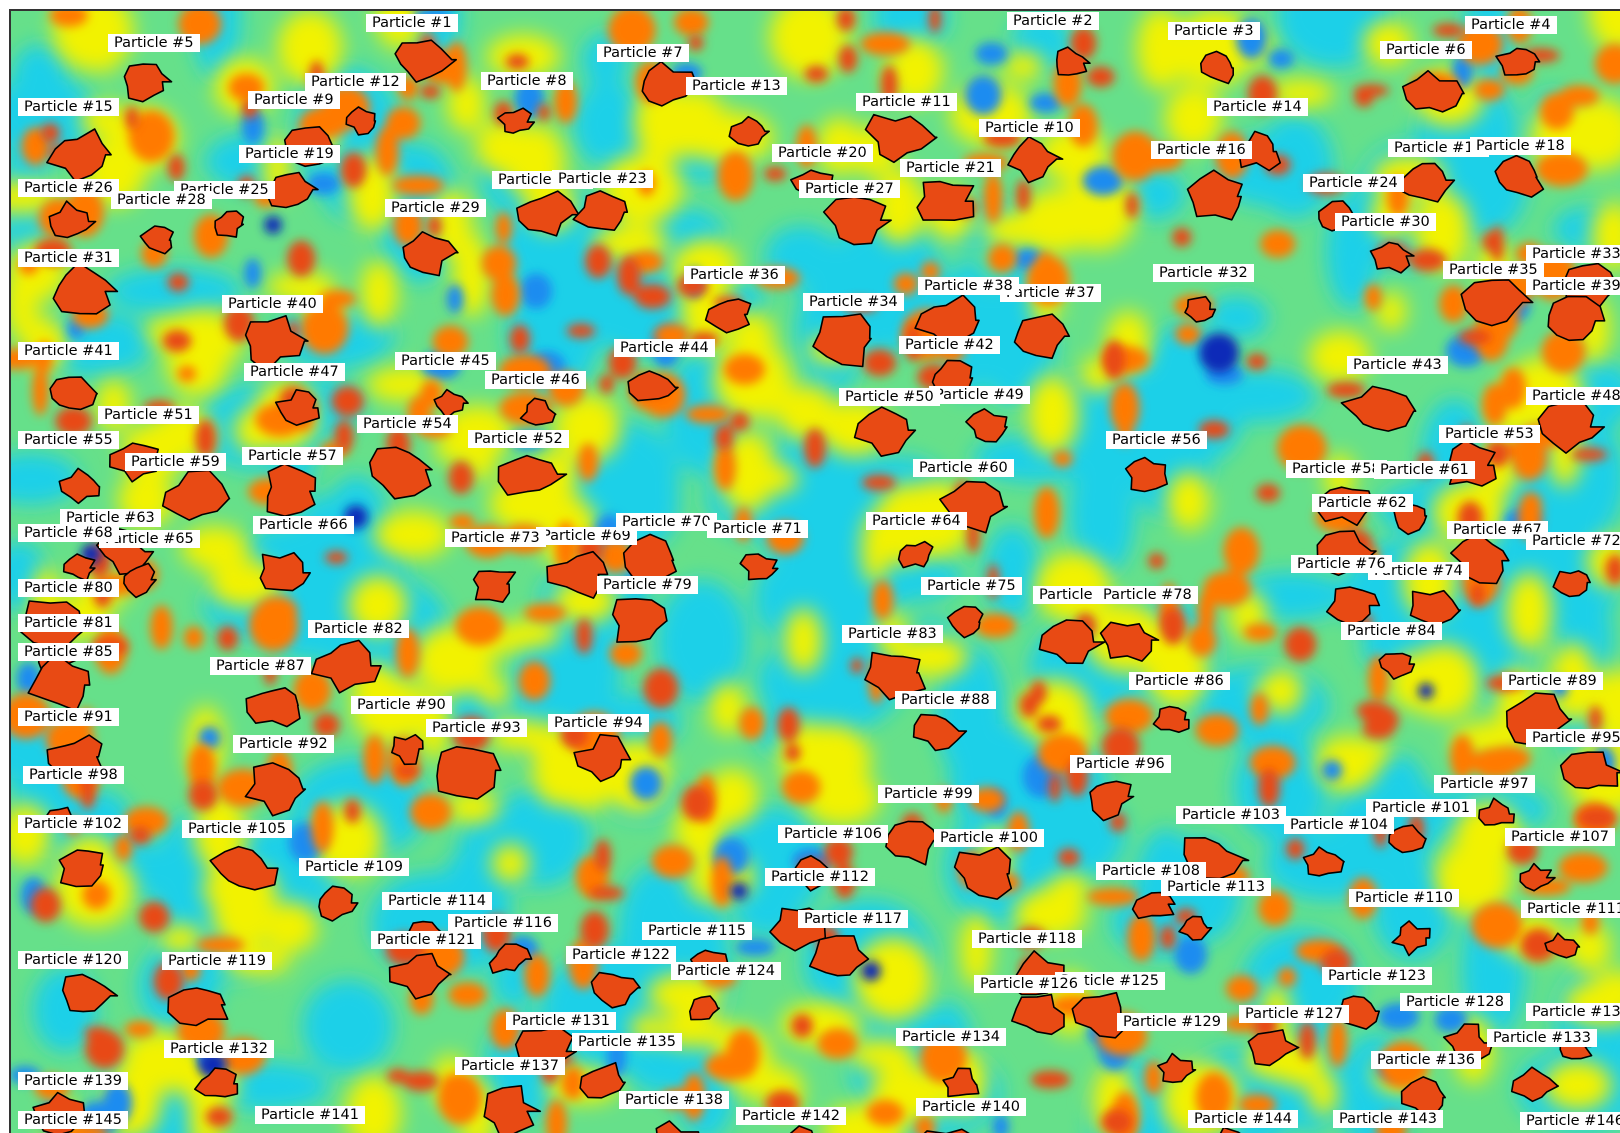 This screenshot has height=1133, width=1620. Describe the element at coordinates (292, 456) in the screenshot. I see `particle-label: Particle #57` at that location.